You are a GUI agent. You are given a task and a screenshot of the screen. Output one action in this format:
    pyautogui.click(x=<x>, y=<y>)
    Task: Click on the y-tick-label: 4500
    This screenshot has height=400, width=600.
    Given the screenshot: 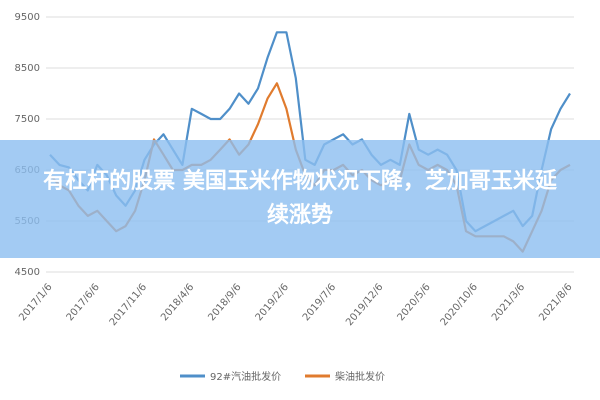 What is the action you would take?
    pyautogui.click(x=27, y=272)
    